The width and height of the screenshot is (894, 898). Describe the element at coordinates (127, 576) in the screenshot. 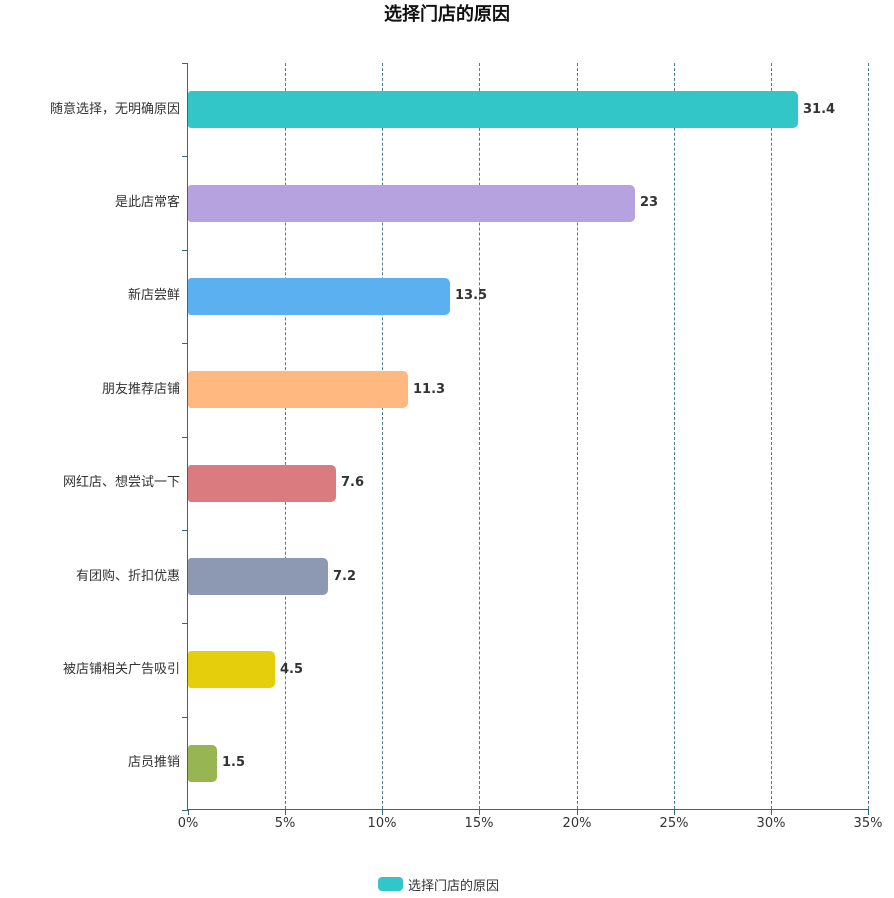

I see `category-label: 有团购、折扣优惠` at that location.